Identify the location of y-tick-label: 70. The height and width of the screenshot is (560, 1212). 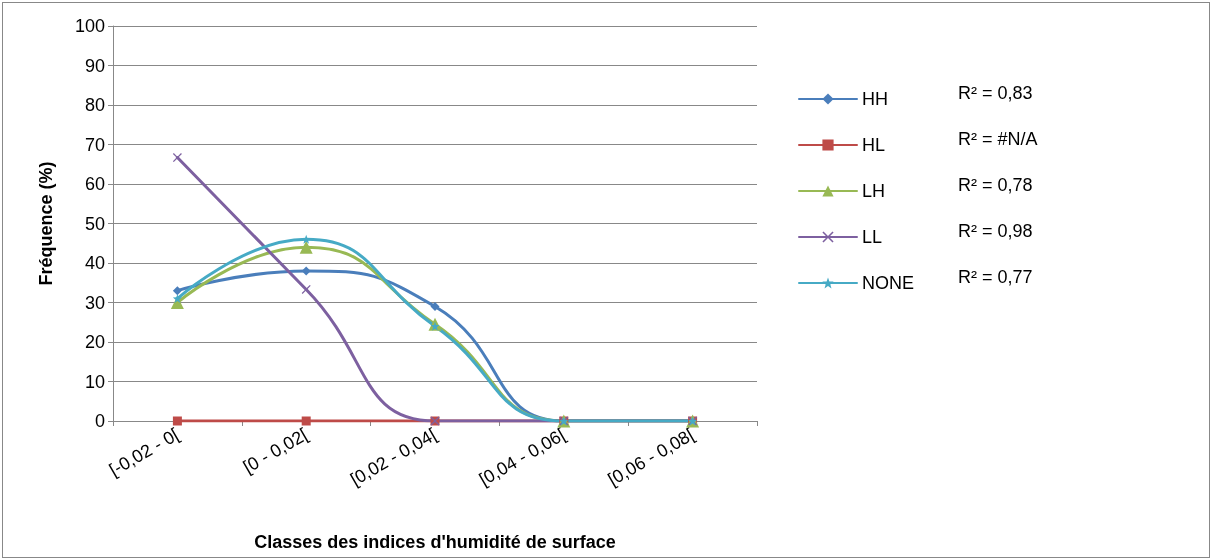
(94, 144).